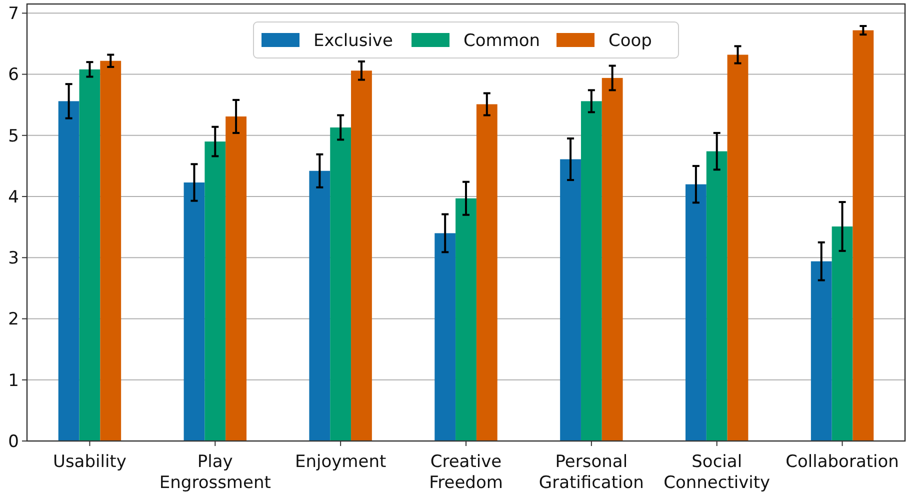  I want to click on y-tick-label: 7, so click(13, 14).